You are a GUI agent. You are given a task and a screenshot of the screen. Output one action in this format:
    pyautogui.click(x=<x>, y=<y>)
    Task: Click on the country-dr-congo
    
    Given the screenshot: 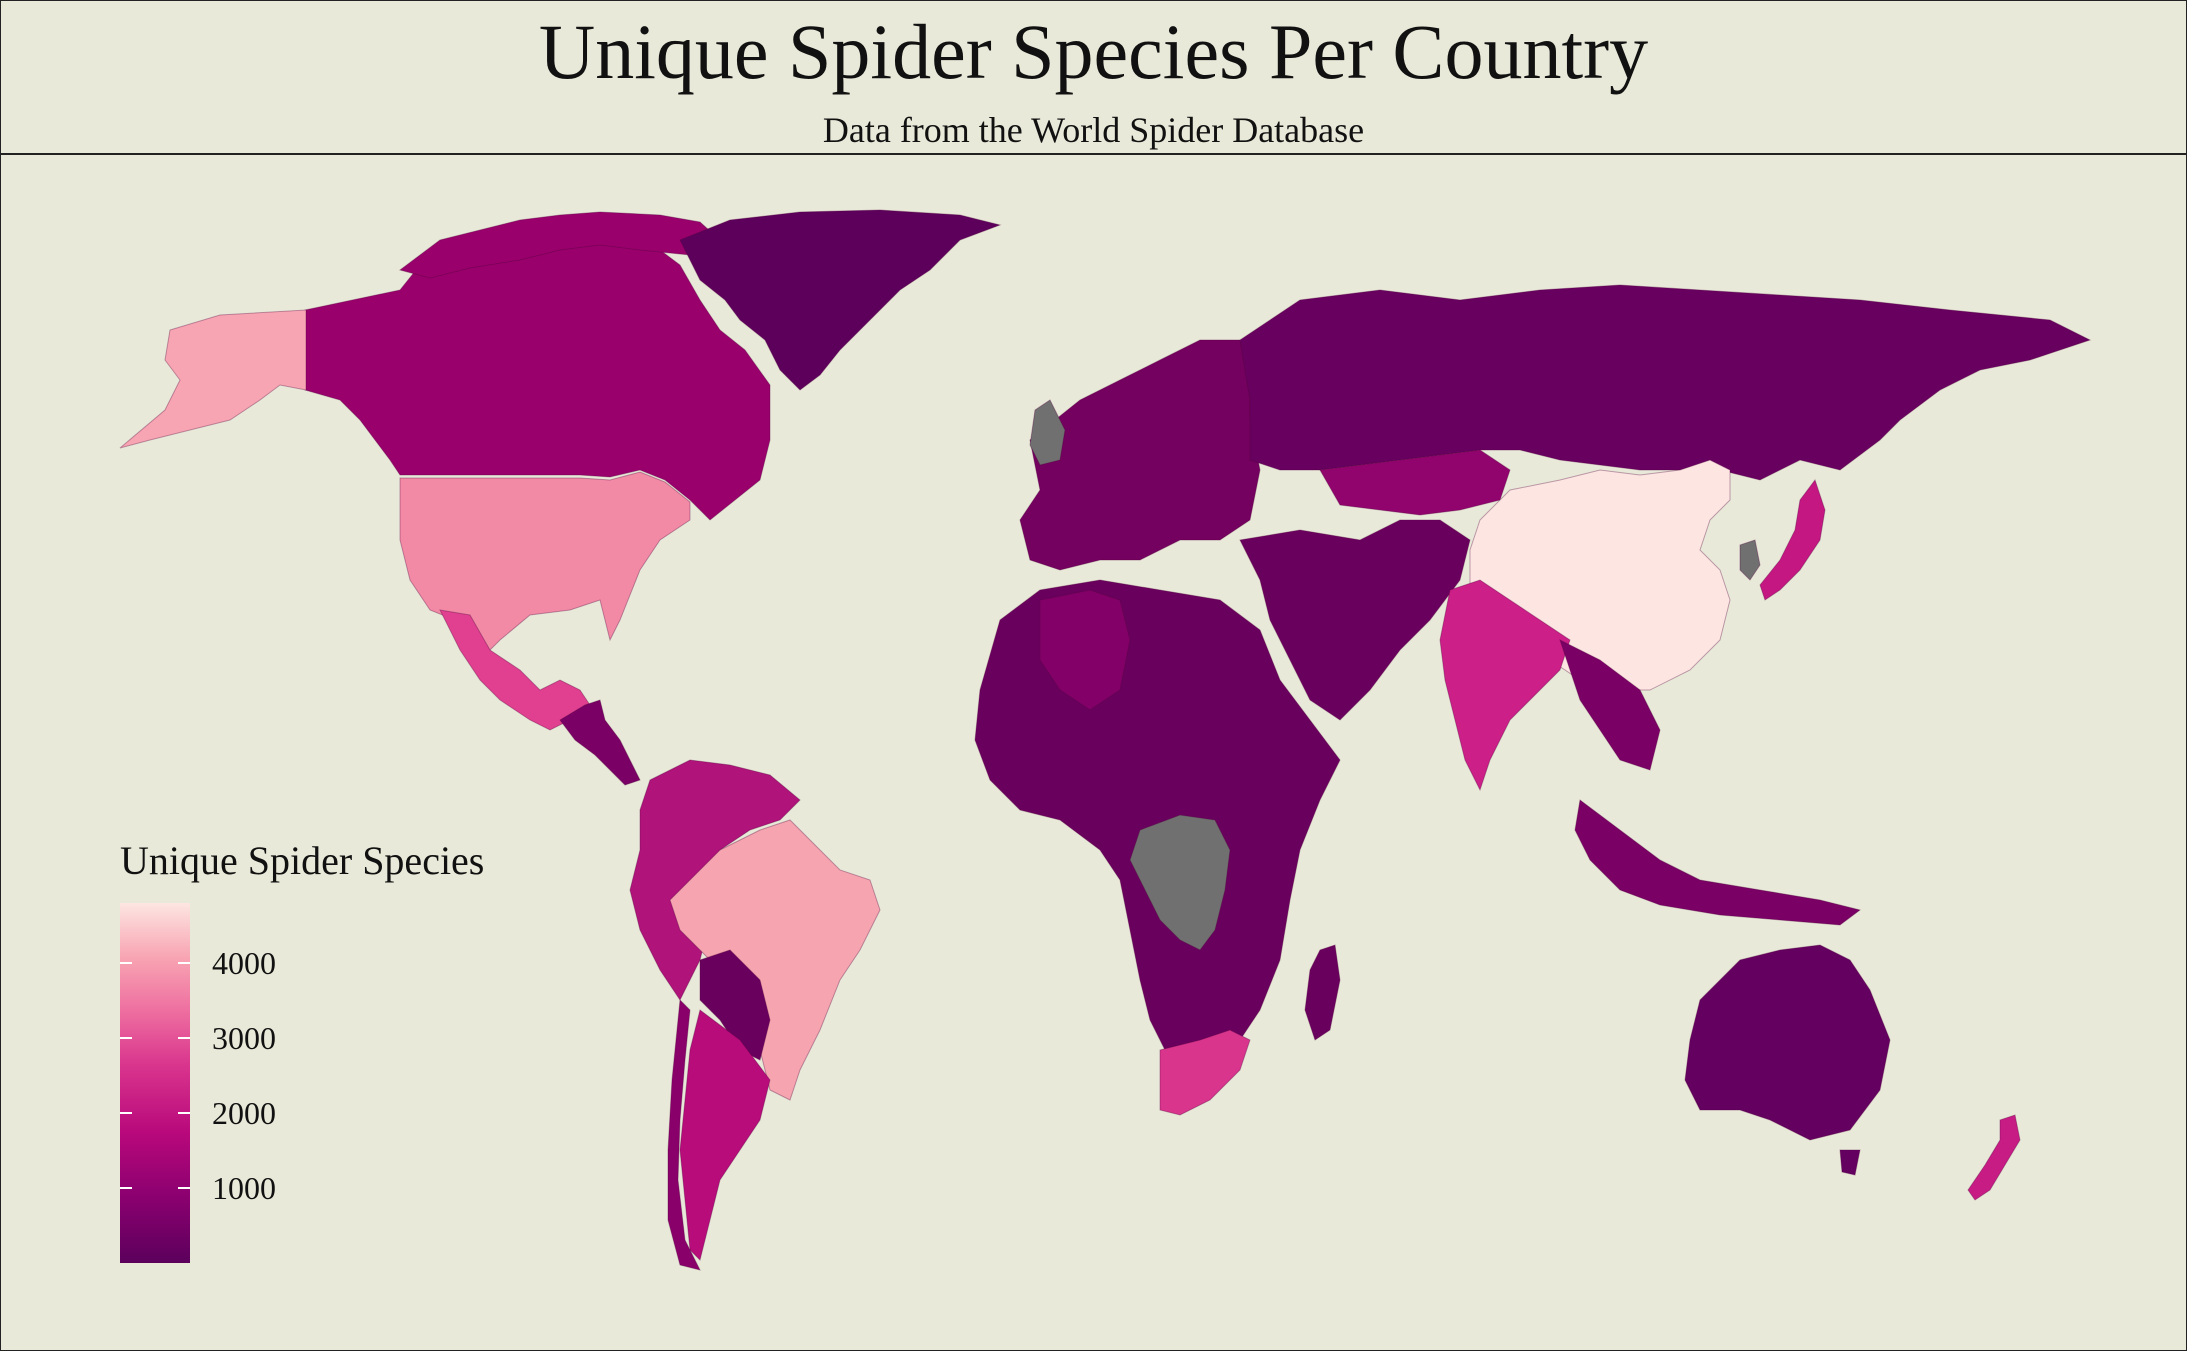 What is the action you would take?
    pyautogui.click(x=1180, y=882)
    